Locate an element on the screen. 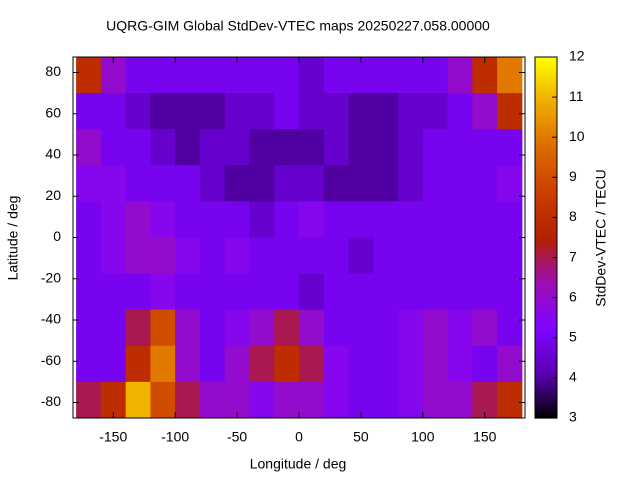 The height and width of the screenshot is (480, 640). colorbar-tick-label: 6 is located at coordinates (573, 296).